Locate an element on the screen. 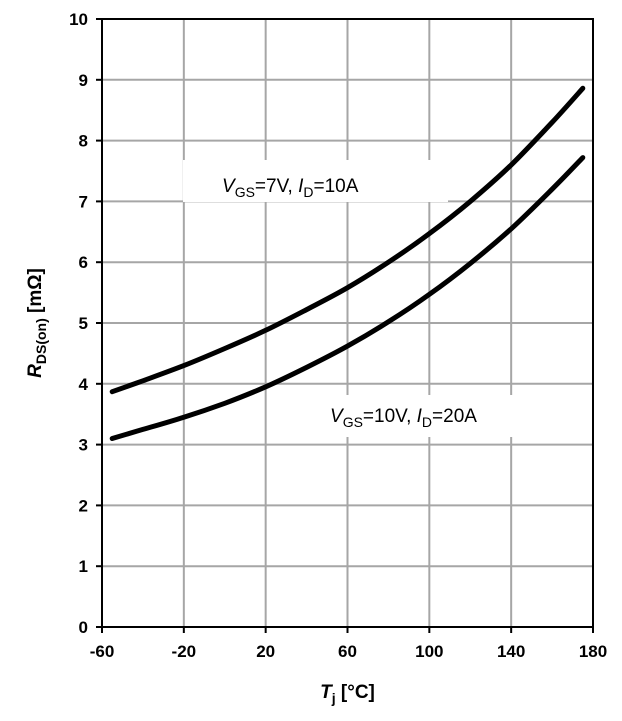  y-tick-label: 3 is located at coordinates (83, 445).